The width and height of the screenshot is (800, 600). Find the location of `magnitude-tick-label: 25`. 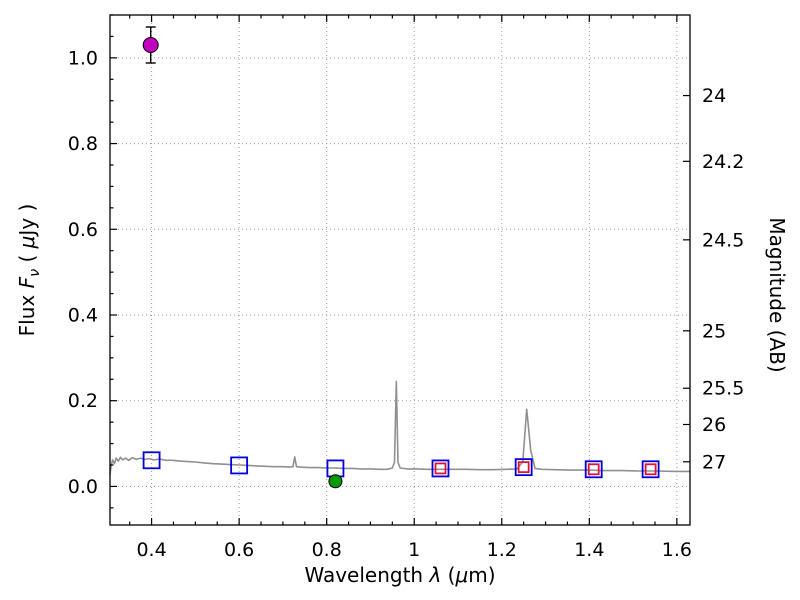

magnitude-tick-label: 25 is located at coordinates (714, 331).